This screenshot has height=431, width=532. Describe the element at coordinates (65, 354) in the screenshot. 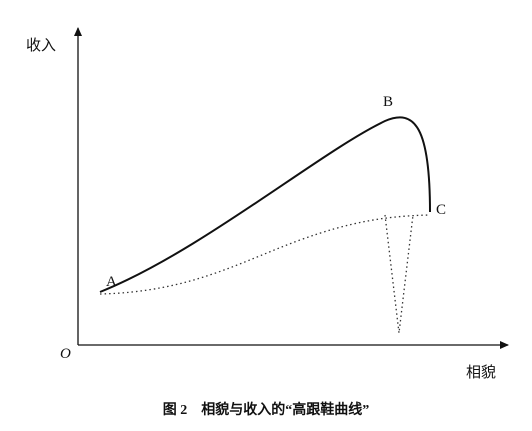

I see `origin-label: O` at that location.